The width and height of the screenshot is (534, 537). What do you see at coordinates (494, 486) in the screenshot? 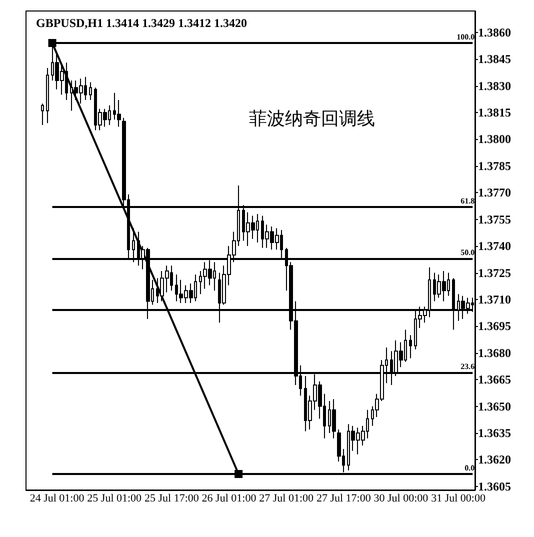
I see `y-tick-label: 1.3605` at bounding box center [494, 486].